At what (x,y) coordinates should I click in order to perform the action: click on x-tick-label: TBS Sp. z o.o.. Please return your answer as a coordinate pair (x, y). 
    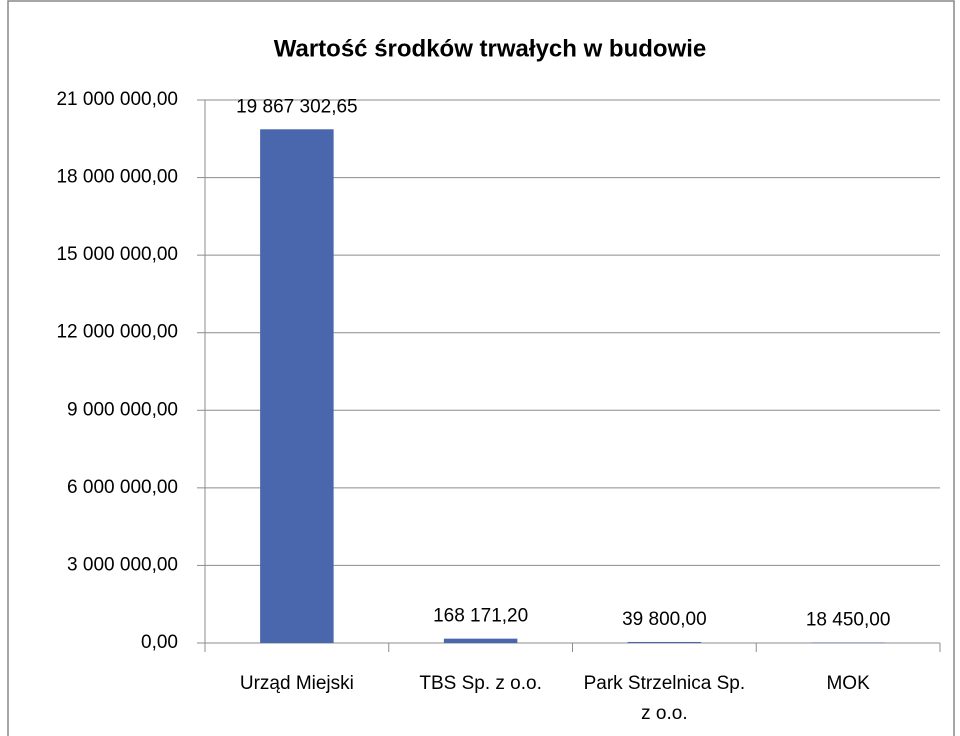
    Looking at the image, I should click on (480, 683).